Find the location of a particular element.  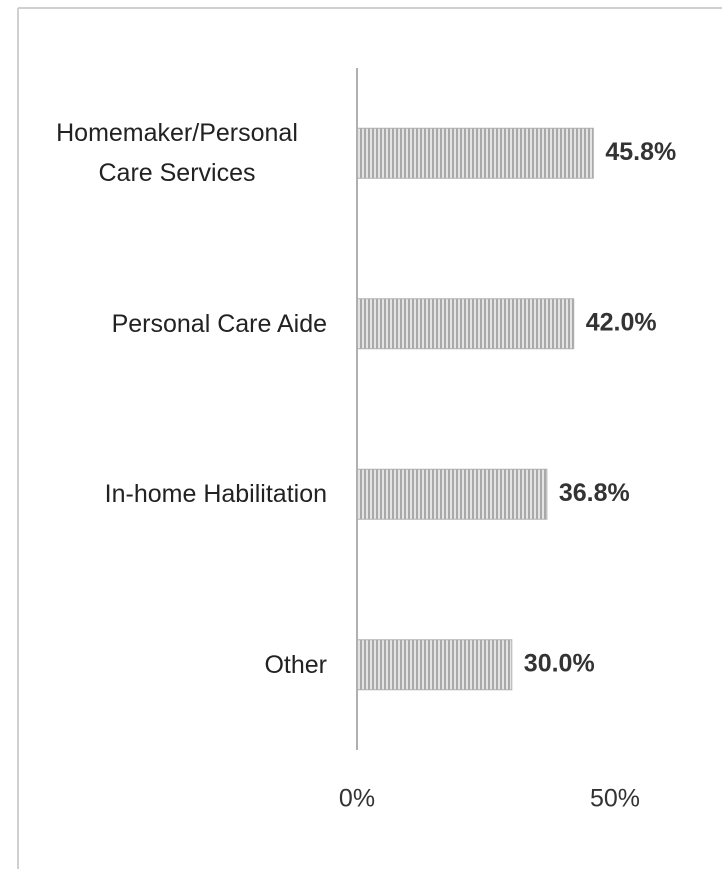

value-label: 30.0% is located at coordinates (559, 663).